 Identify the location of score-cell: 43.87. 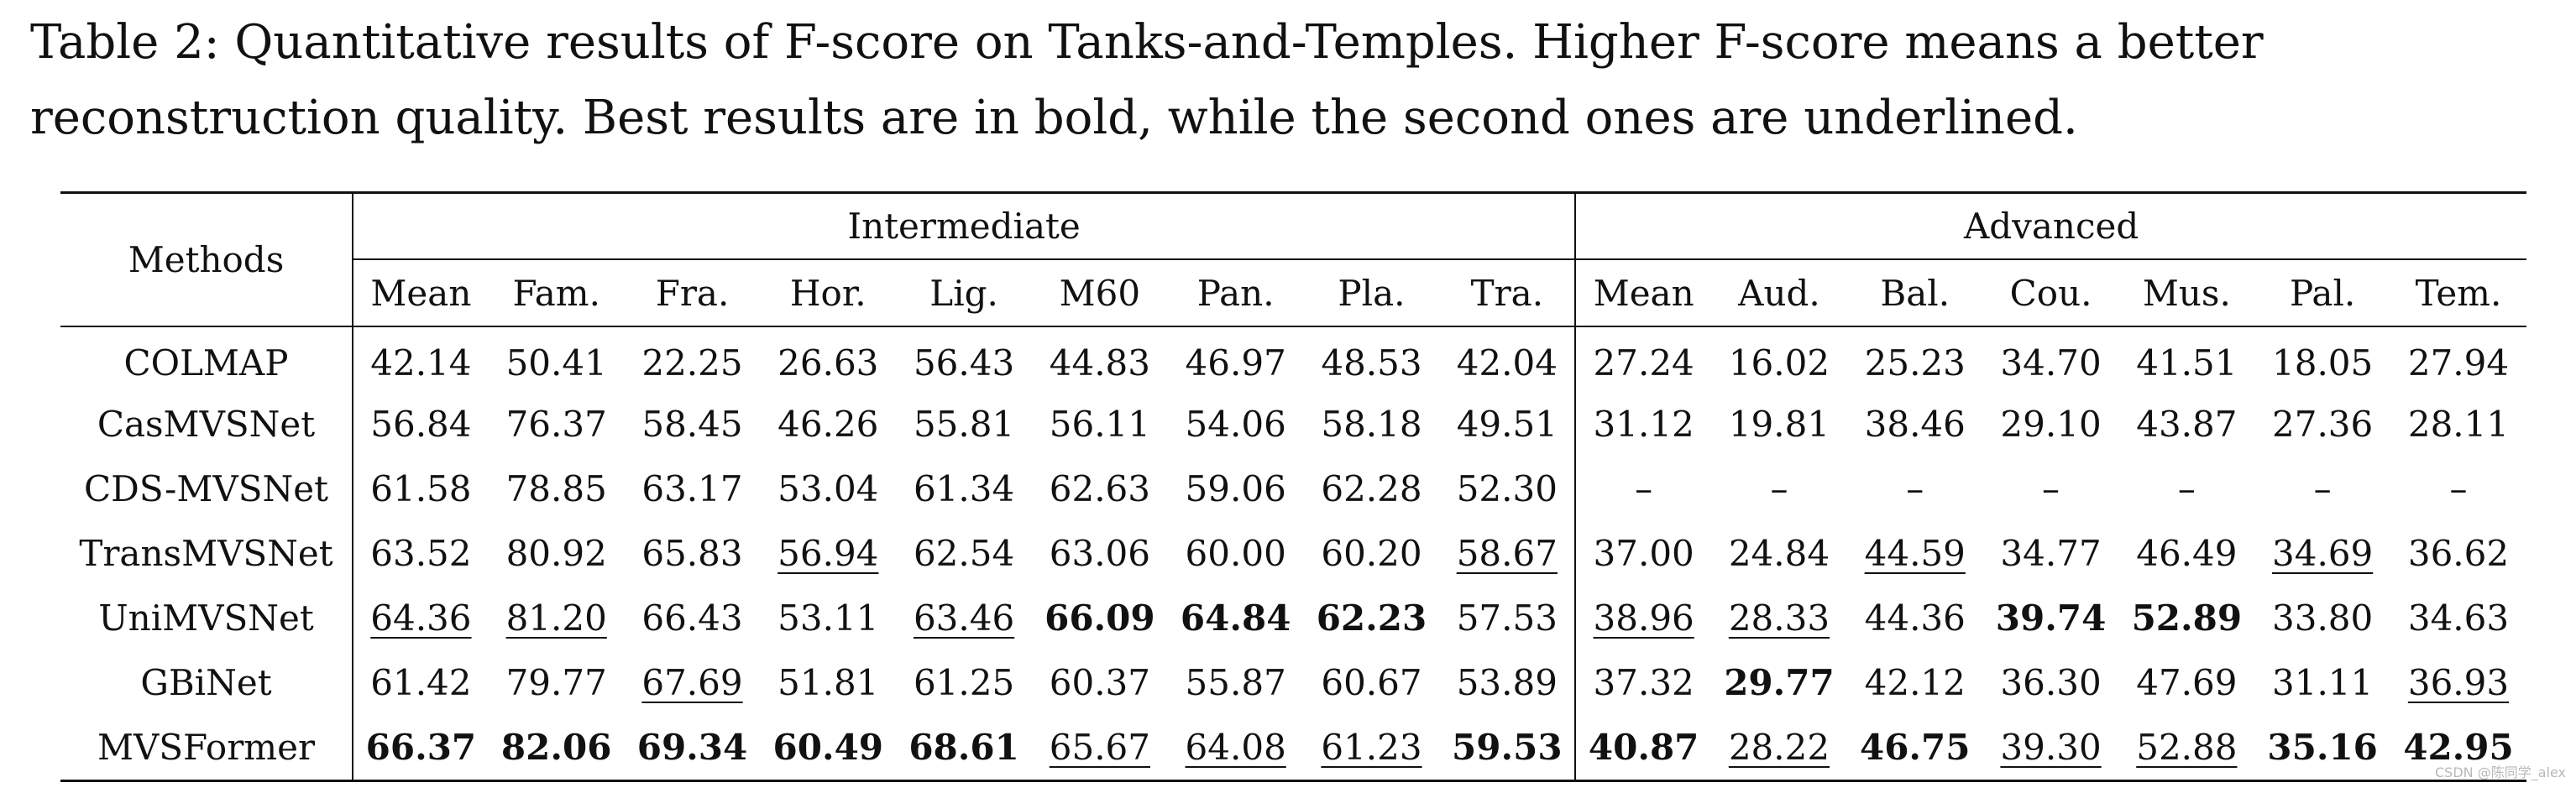
(2186, 424).